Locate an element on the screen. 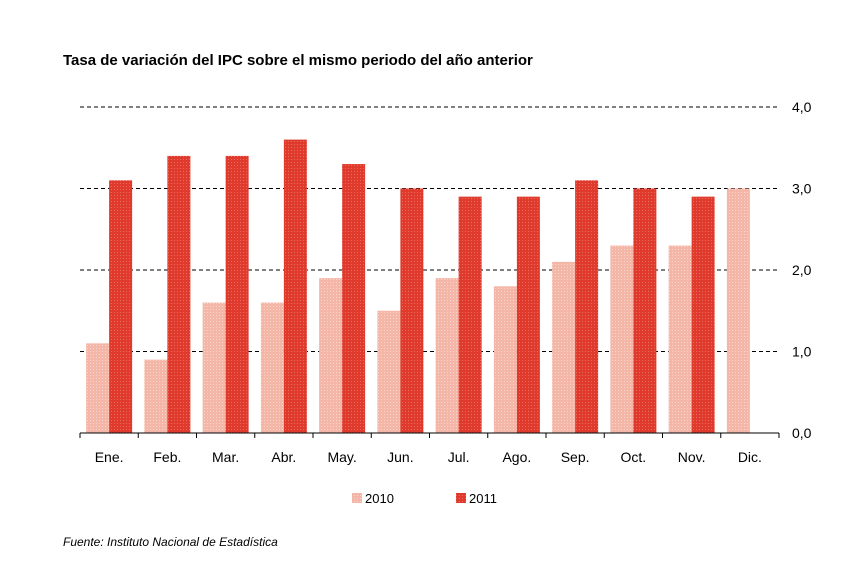  bar-2010-feb is located at coordinates (156, 396).